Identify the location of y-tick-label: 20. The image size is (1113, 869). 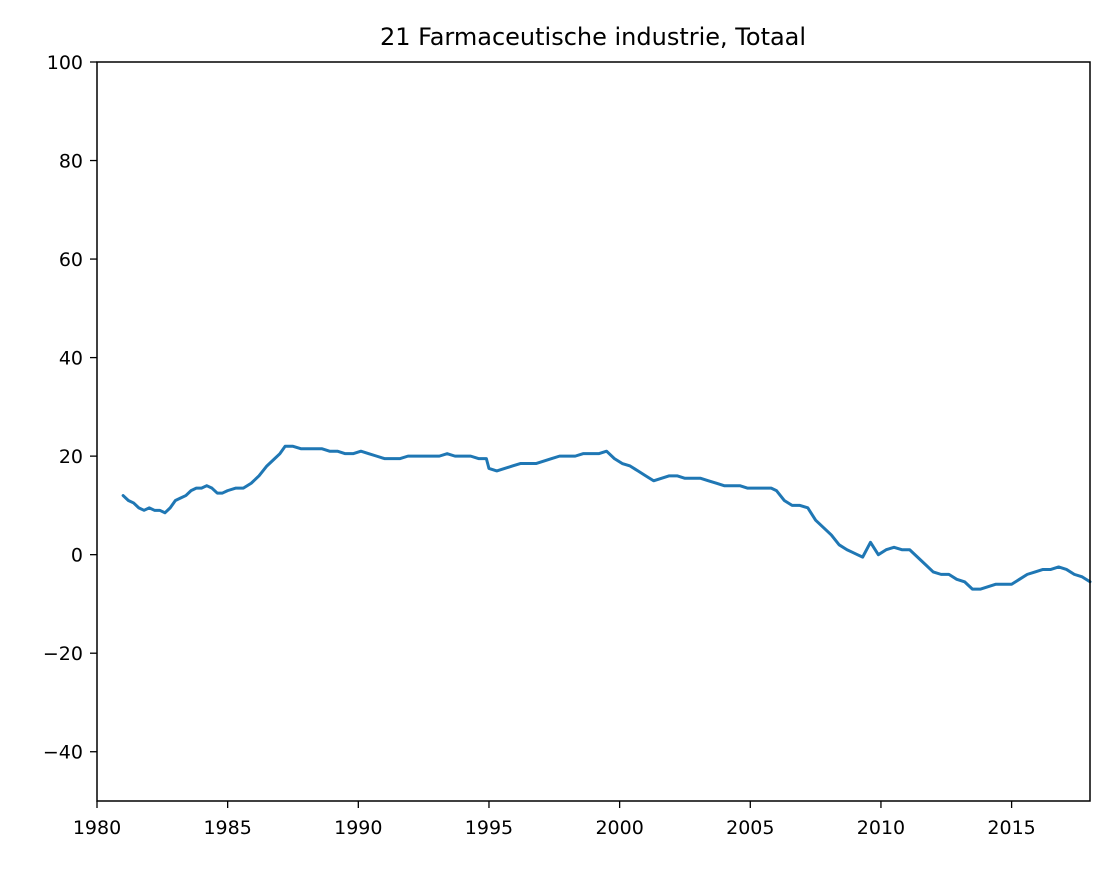
(71, 457).